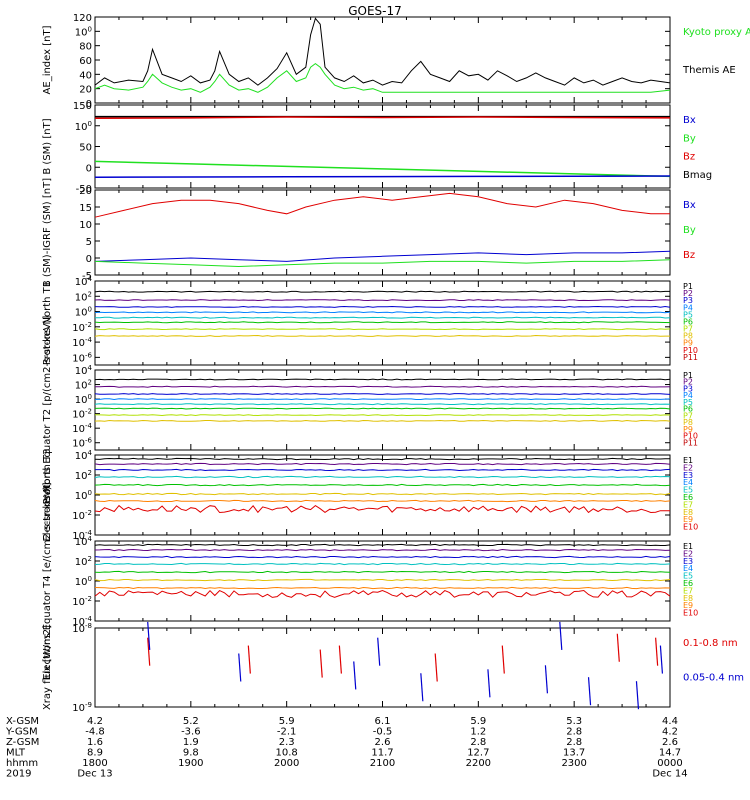 Image resolution: width=750 pixels, height=800 pixels. What do you see at coordinates (287, 732) in the screenshot?
I see `x-table-value: -2.1` at bounding box center [287, 732].